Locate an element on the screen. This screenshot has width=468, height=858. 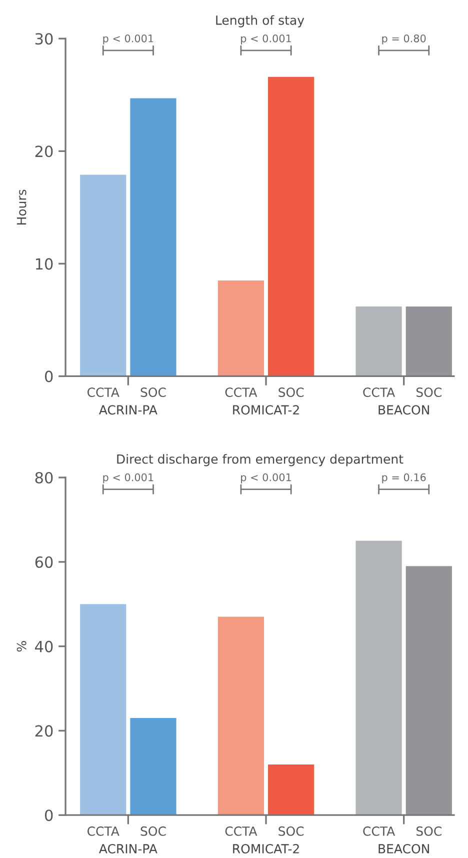
y-tick-label: 30 is located at coordinates (44, 39).